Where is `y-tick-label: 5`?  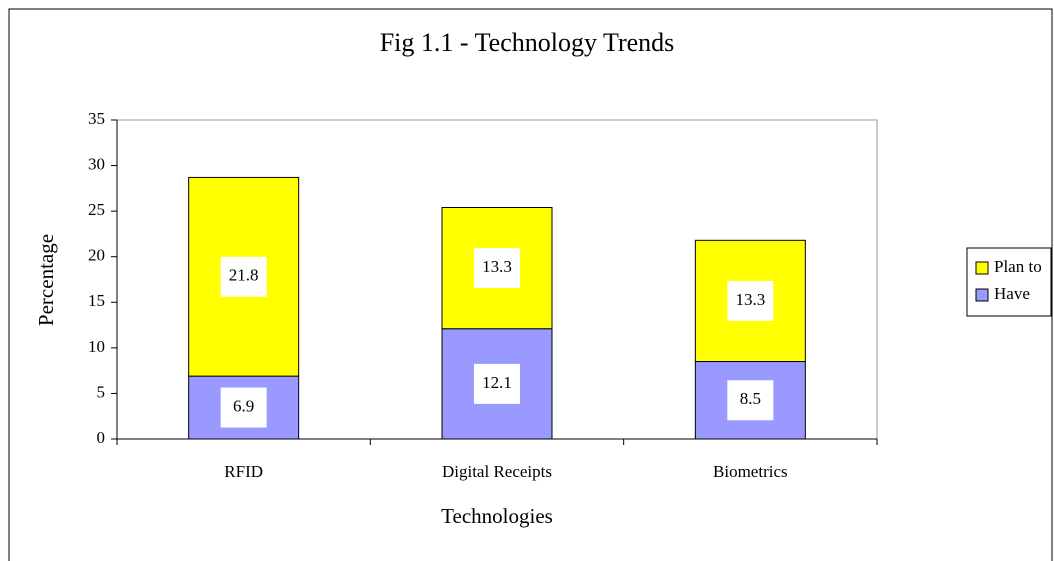
y-tick-label: 5 is located at coordinates (101, 391).